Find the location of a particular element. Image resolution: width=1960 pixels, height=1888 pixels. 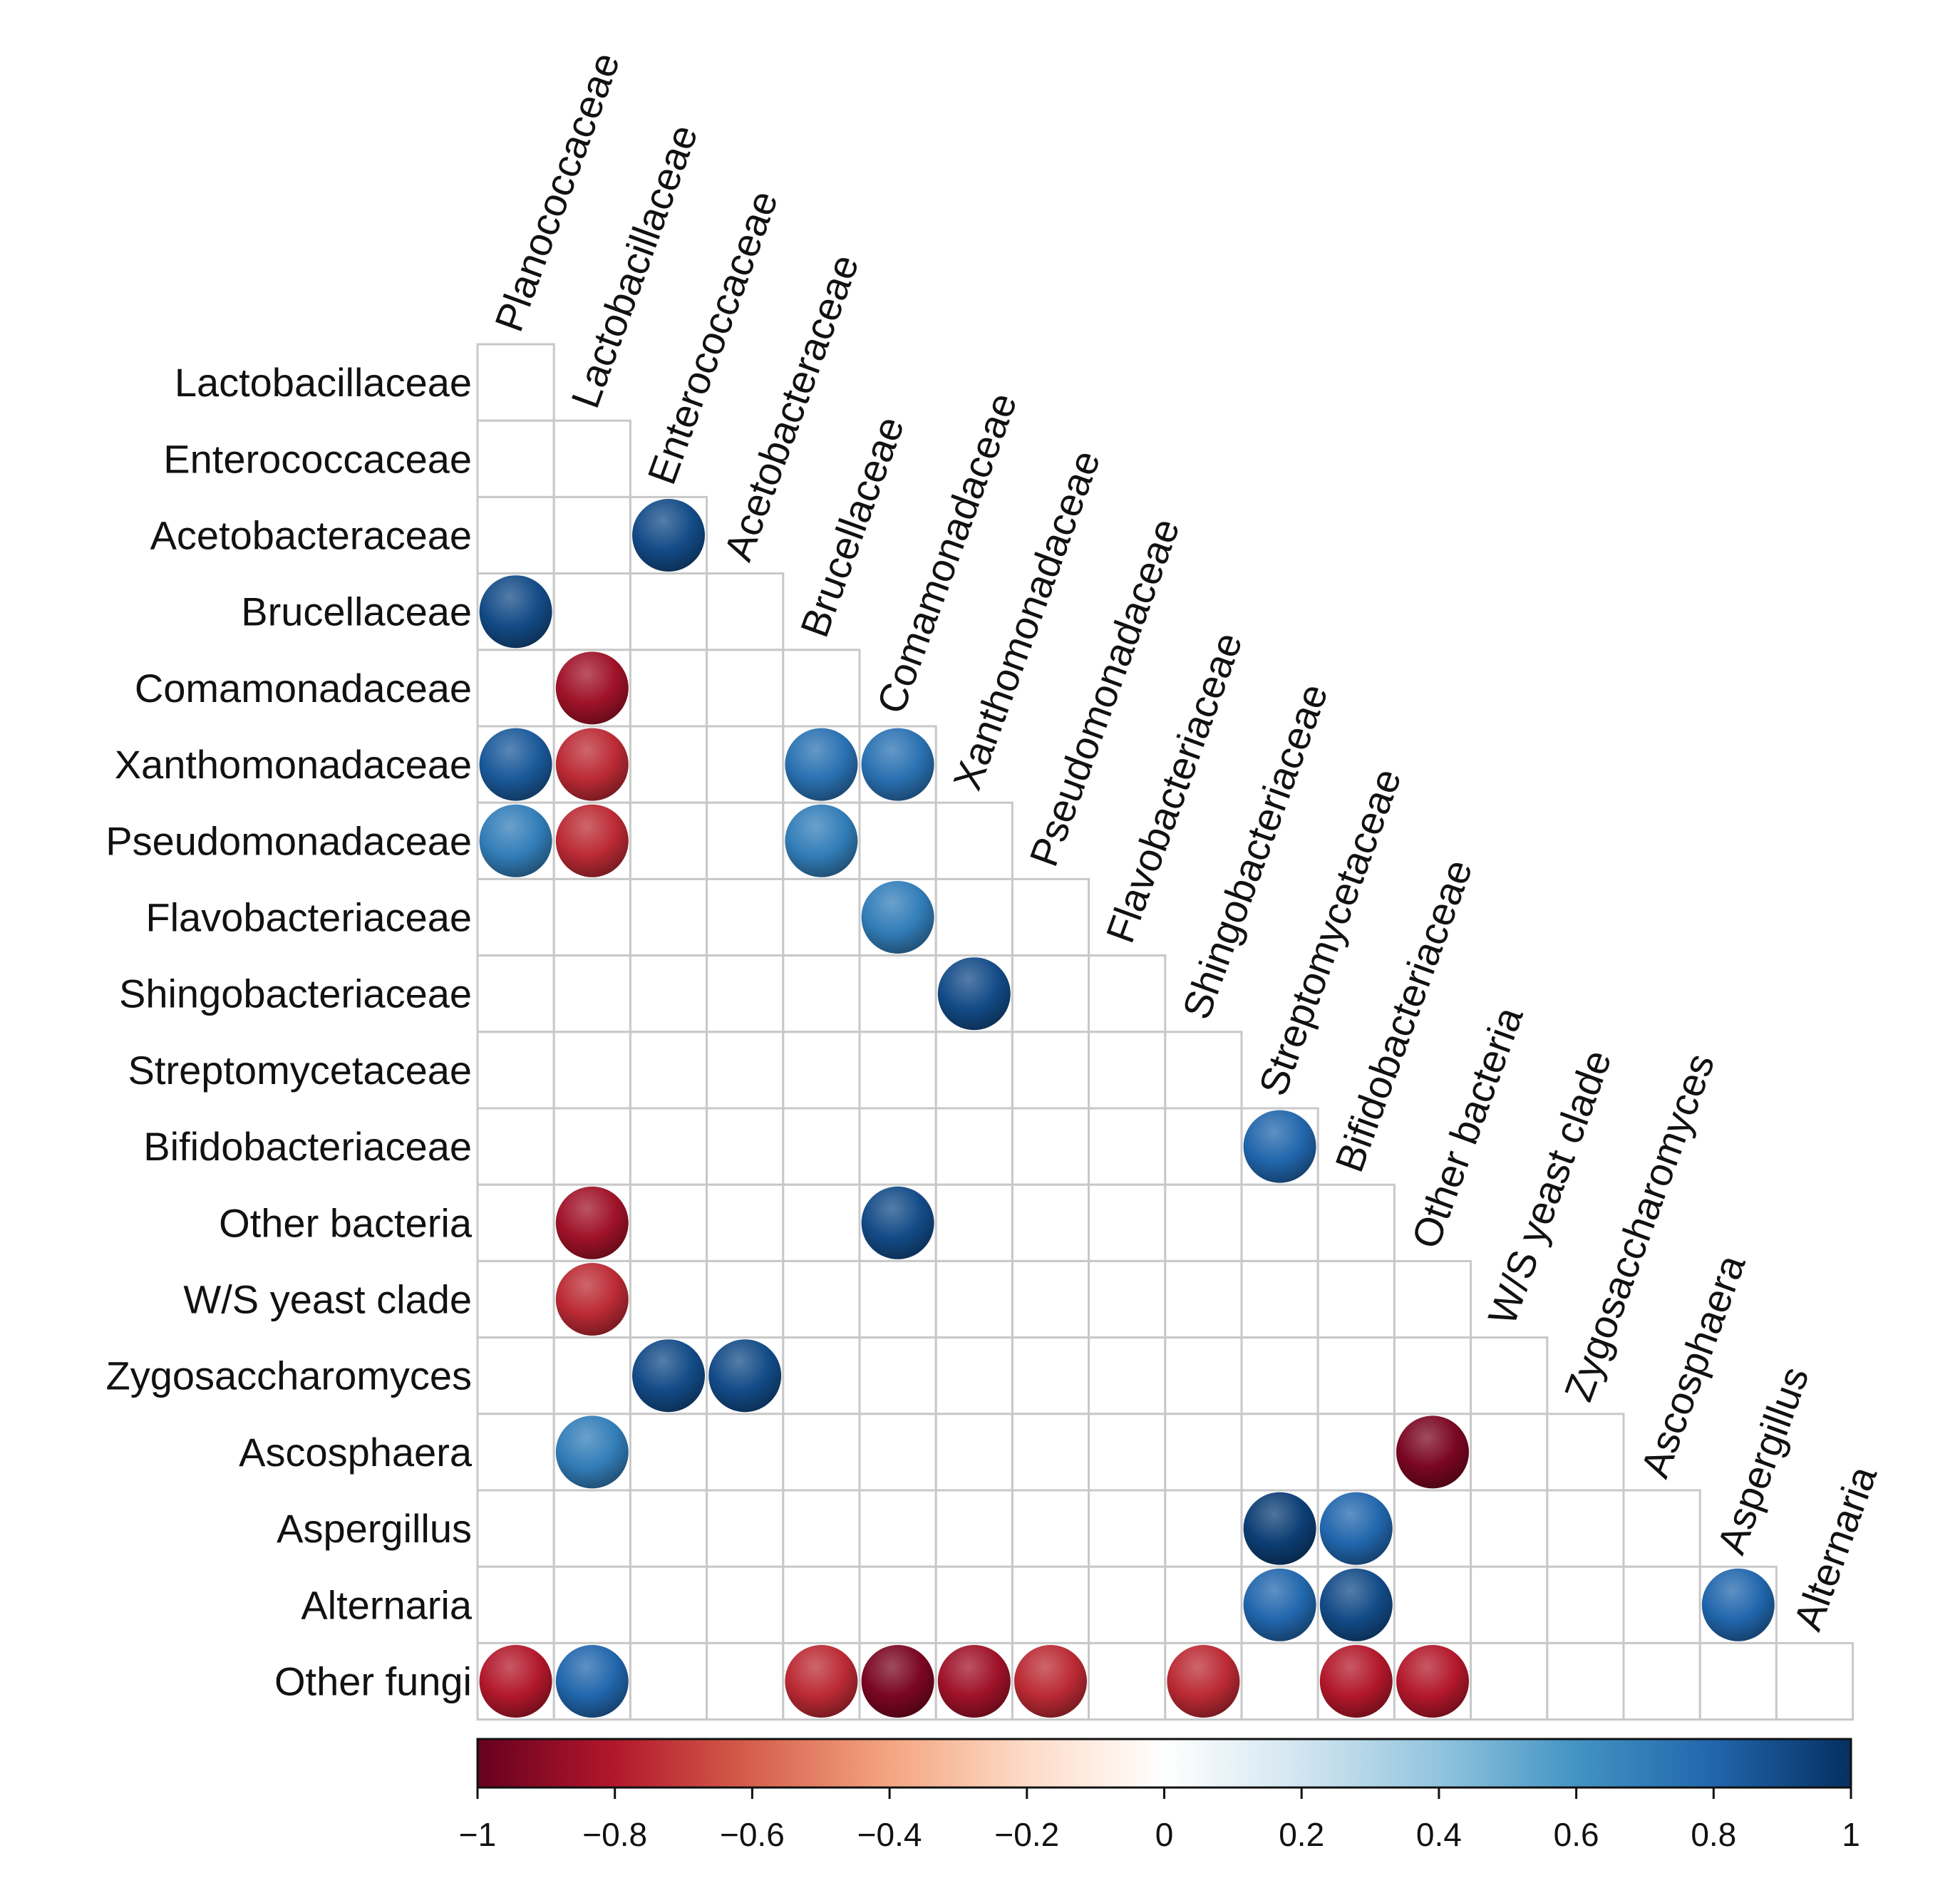

row-label: Other bacteria is located at coordinates (346, 1223).